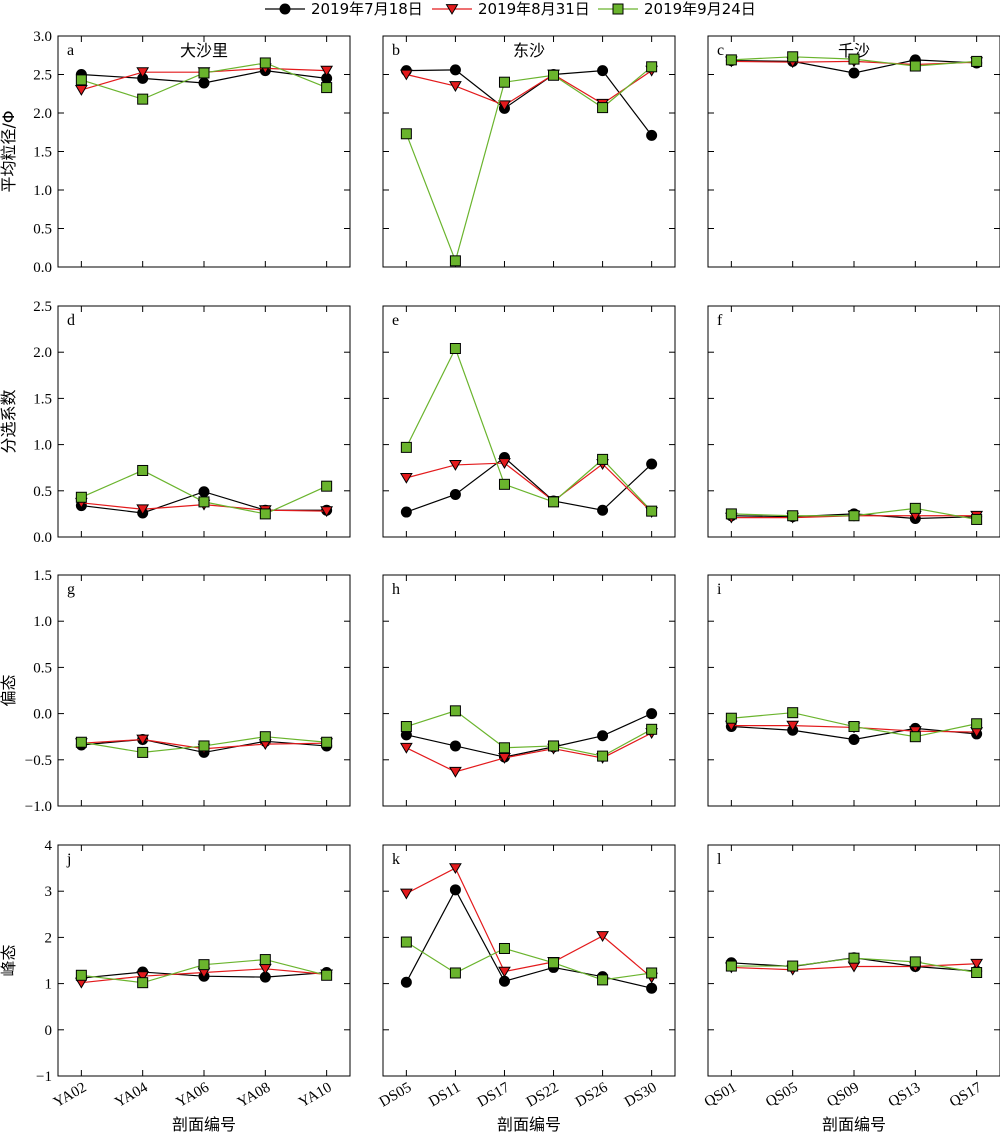 This screenshot has height=1136, width=1000. I want to click on y-tick-label: 1, so click(49, 985).